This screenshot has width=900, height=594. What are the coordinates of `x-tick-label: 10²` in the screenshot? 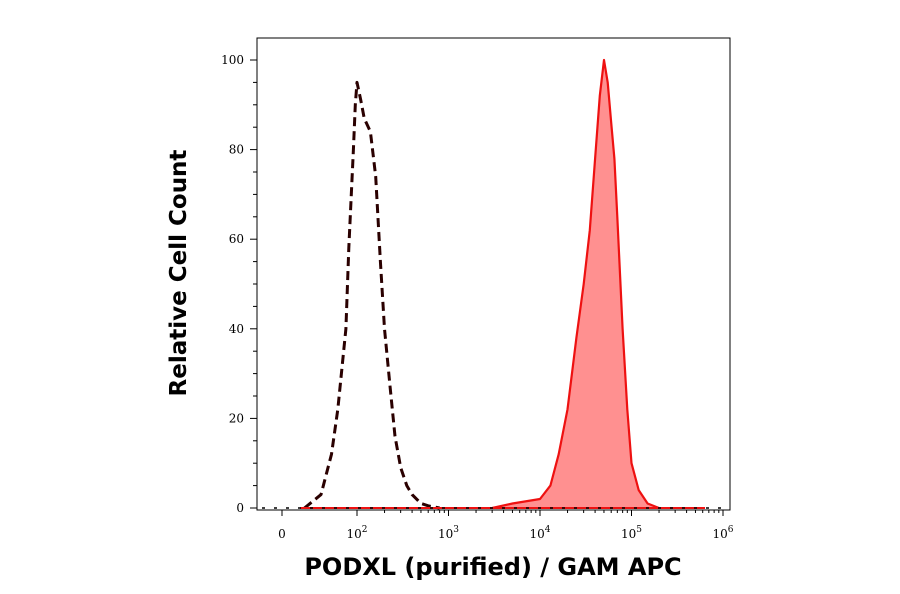 It's located at (356, 533).